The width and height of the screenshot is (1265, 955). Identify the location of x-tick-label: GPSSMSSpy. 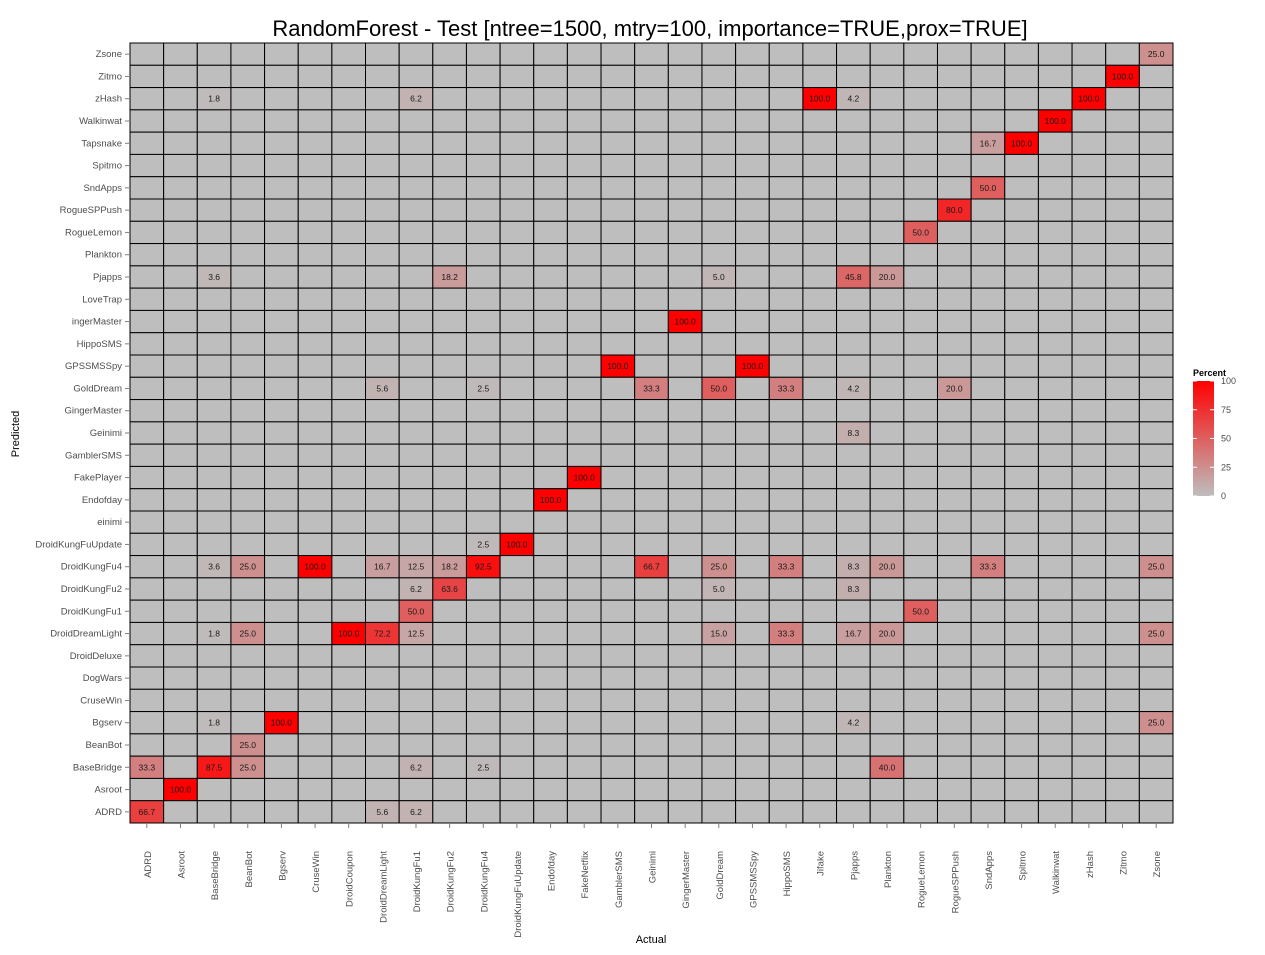
(753, 879).